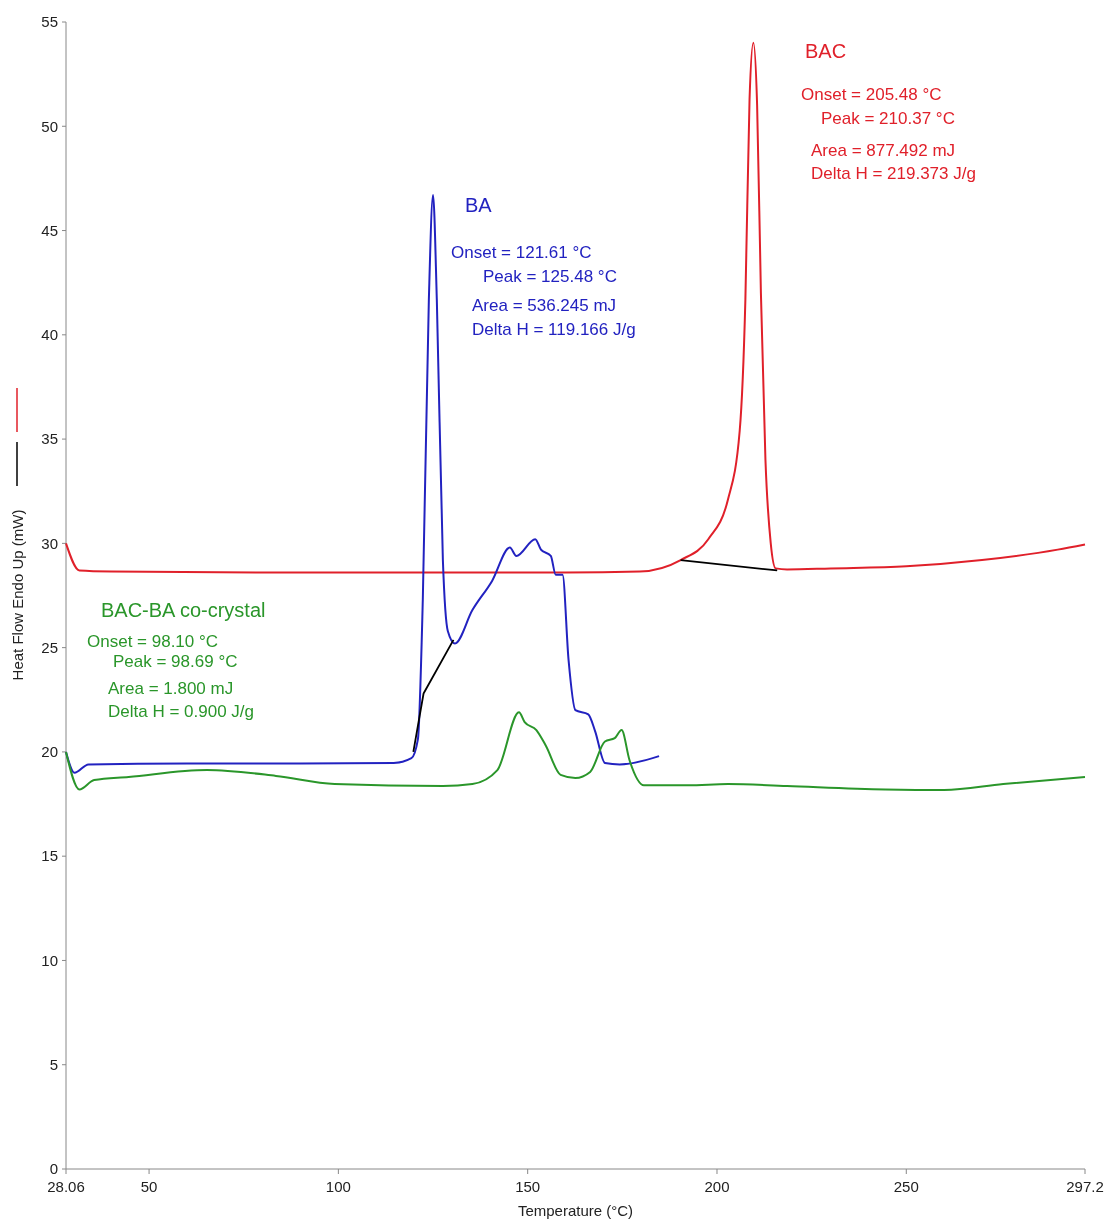 This screenshot has width=1117, height=1220. I want to click on y-tick-label: 50, so click(49, 126).